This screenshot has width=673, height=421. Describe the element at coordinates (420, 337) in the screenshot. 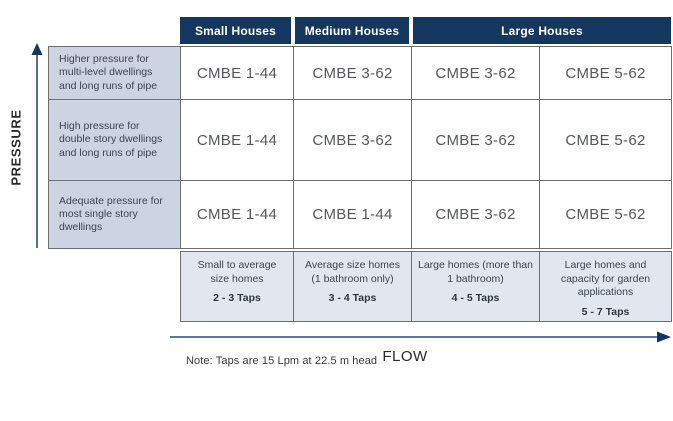

I see `flow-axis-arrow-icon` at that location.